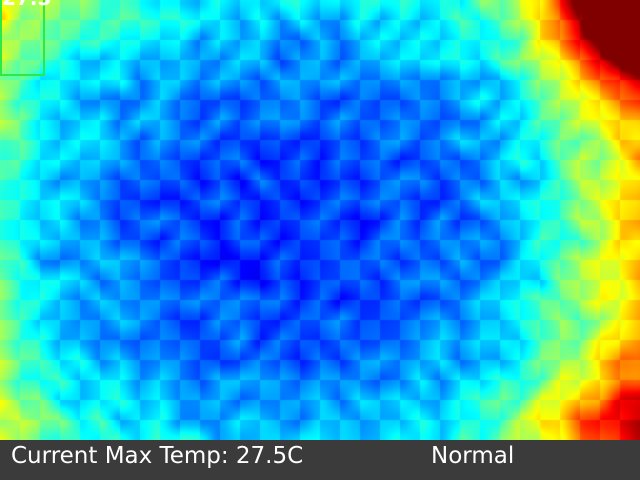 Image resolution: width=640 pixels, height=480 pixels. Describe the element at coordinates (157, 456) in the screenshot. I see `max-temp-readout: Current Max Temp: 27.5C` at that location.